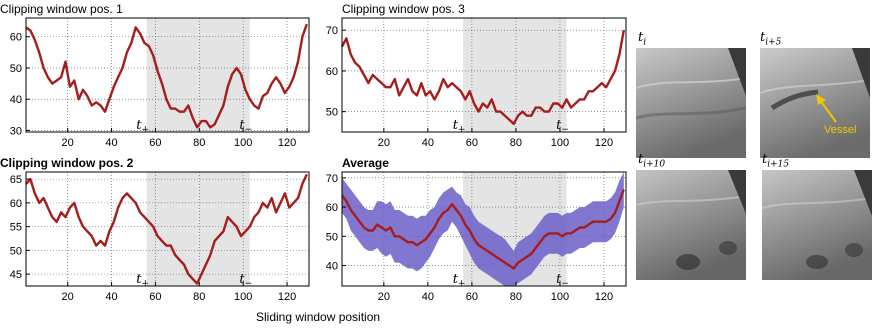 The width and height of the screenshot is (879, 328). Describe the element at coordinates (826, 108) in the screenshot. I see `vessel-arrow-icon` at that location.